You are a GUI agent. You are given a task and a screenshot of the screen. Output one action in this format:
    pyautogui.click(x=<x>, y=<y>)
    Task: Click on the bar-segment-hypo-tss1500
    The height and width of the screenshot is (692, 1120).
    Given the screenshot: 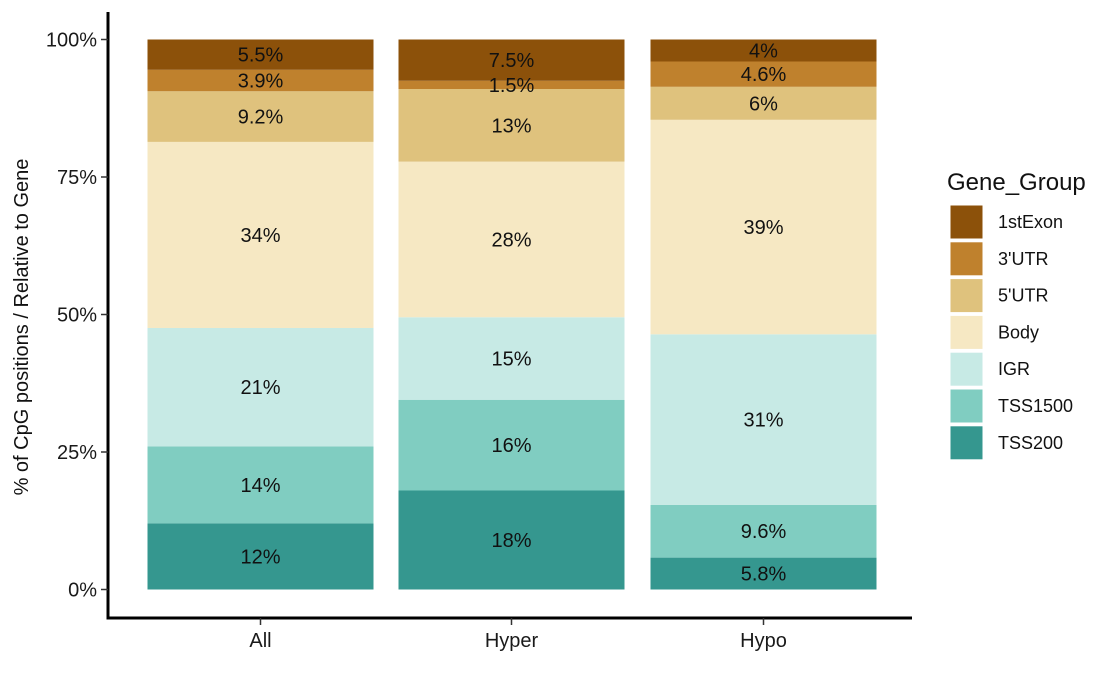 What is the action you would take?
    pyautogui.click(x=763, y=531)
    